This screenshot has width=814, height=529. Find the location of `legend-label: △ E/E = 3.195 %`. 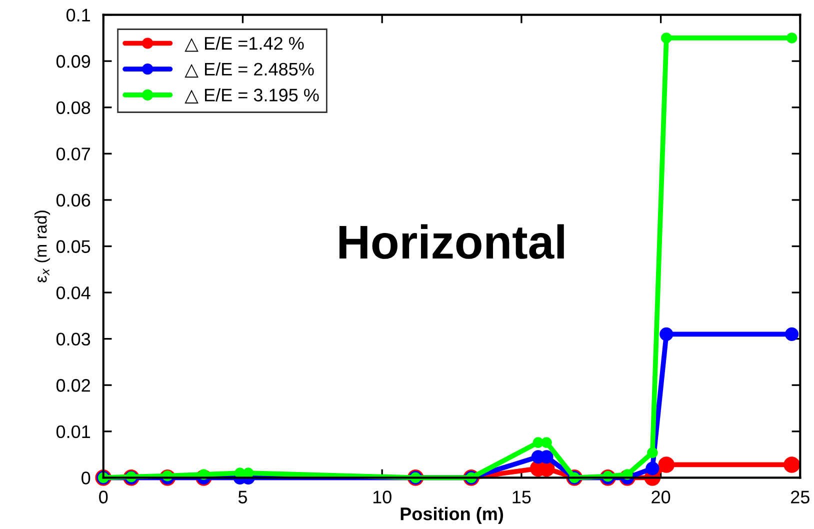

legend-label: △ E/E = 3.195 % is located at coordinates (251, 96).